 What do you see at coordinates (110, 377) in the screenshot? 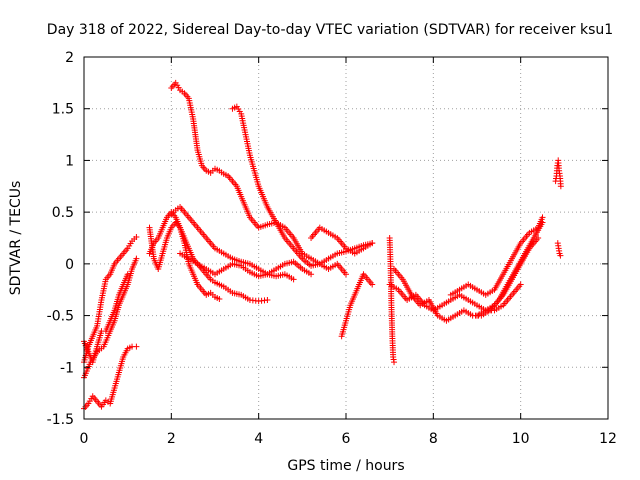
I see `series-arc4` at bounding box center [110, 377].